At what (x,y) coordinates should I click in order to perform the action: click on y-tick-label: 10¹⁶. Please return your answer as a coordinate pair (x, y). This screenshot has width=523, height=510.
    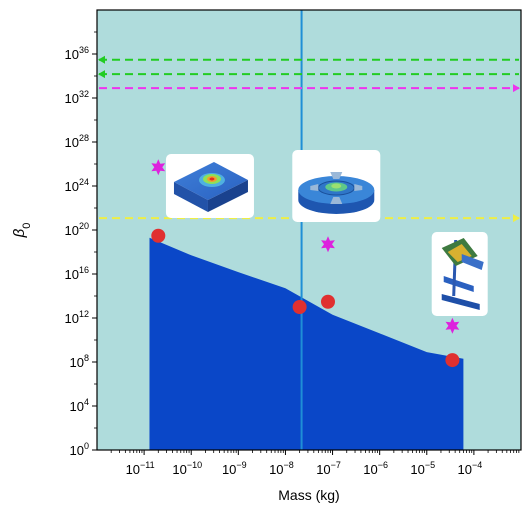
    Looking at the image, I should click on (77, 273).